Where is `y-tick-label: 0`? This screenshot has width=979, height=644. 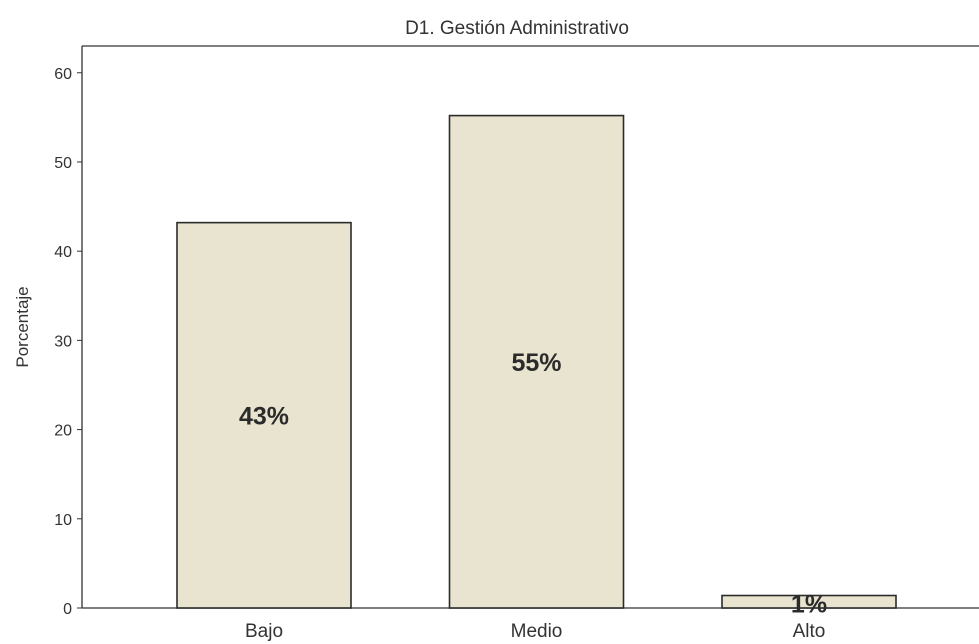 y-tick-label: 0 is located at coordinates (67, 609).